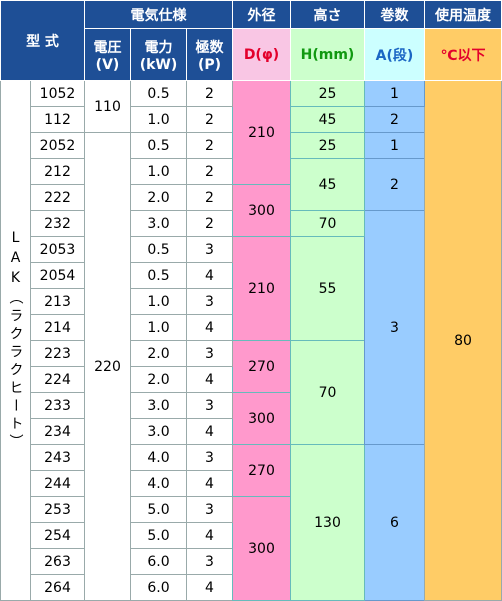  What do you see at coordinates (209, 64) in the screenshot?
I see `unit: (P)` at bounding box center [209, 64].